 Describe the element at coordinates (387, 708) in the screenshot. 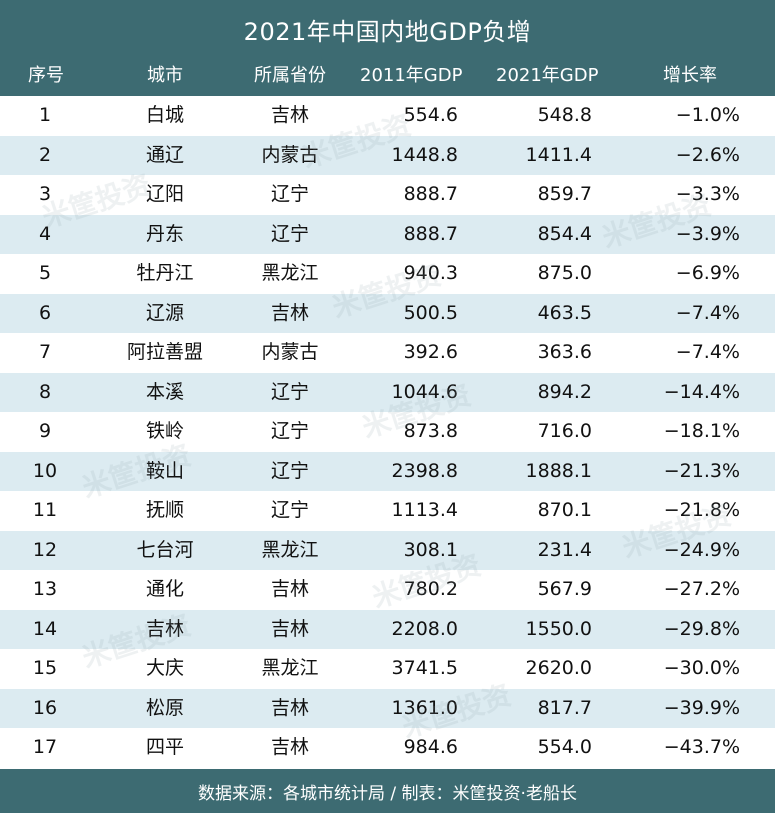

I see `table-row: 16 松原 吉林 1361.0 817.7 −39.9%` at that location.